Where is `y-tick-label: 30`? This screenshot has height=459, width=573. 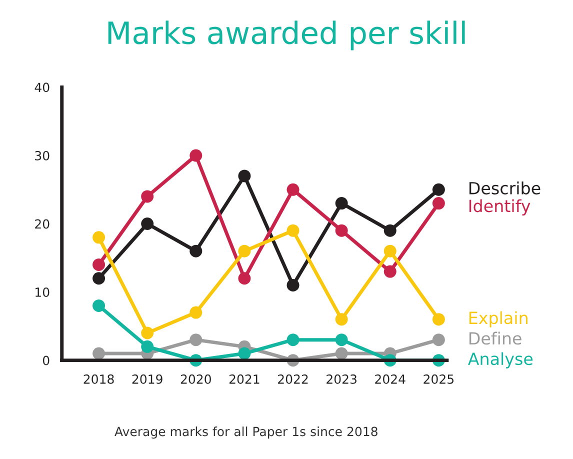 y-tick-label: 30 is located at coordinates (42, 155).